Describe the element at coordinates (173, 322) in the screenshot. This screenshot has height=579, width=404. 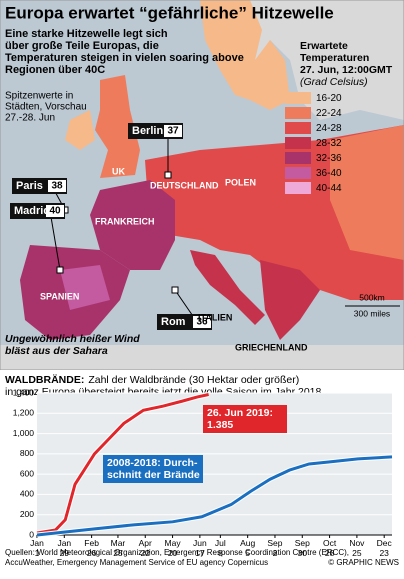
I see `city-name: Rom` at that location.